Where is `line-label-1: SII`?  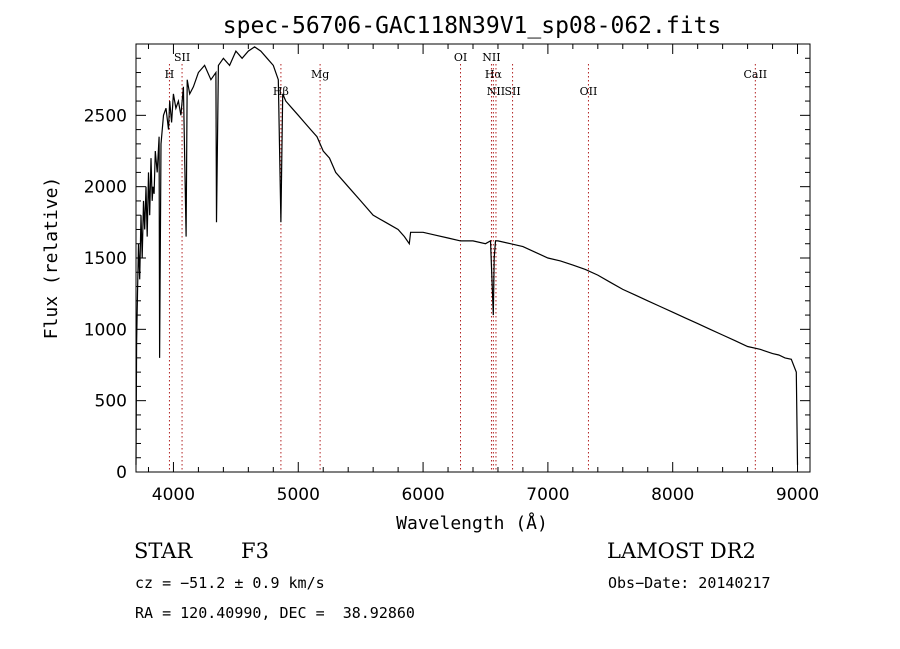 line-label-1: SII is located at coordinates (182, 57).